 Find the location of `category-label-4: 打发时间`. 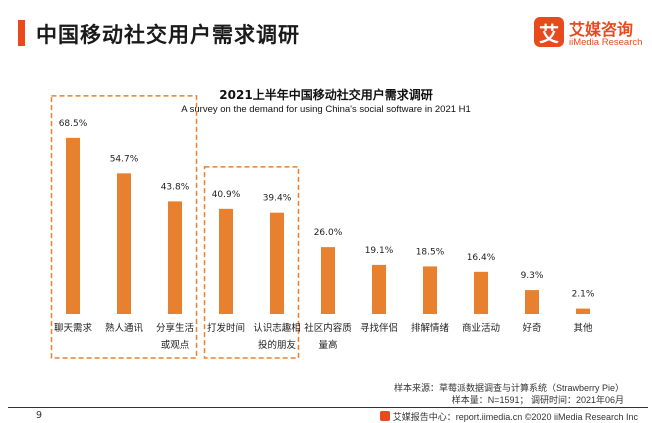

category-label-4: 打发时间 is located at coordinates (226, 328).